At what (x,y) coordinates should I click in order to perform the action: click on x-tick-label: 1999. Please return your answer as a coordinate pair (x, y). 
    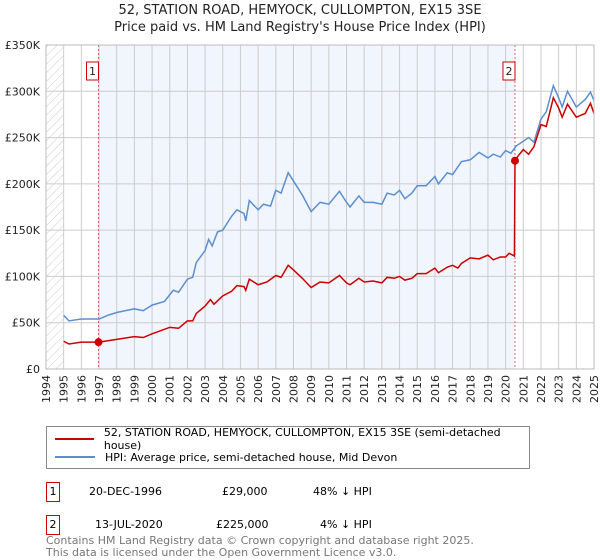
    Looking at the image, I should click on (134, 389).